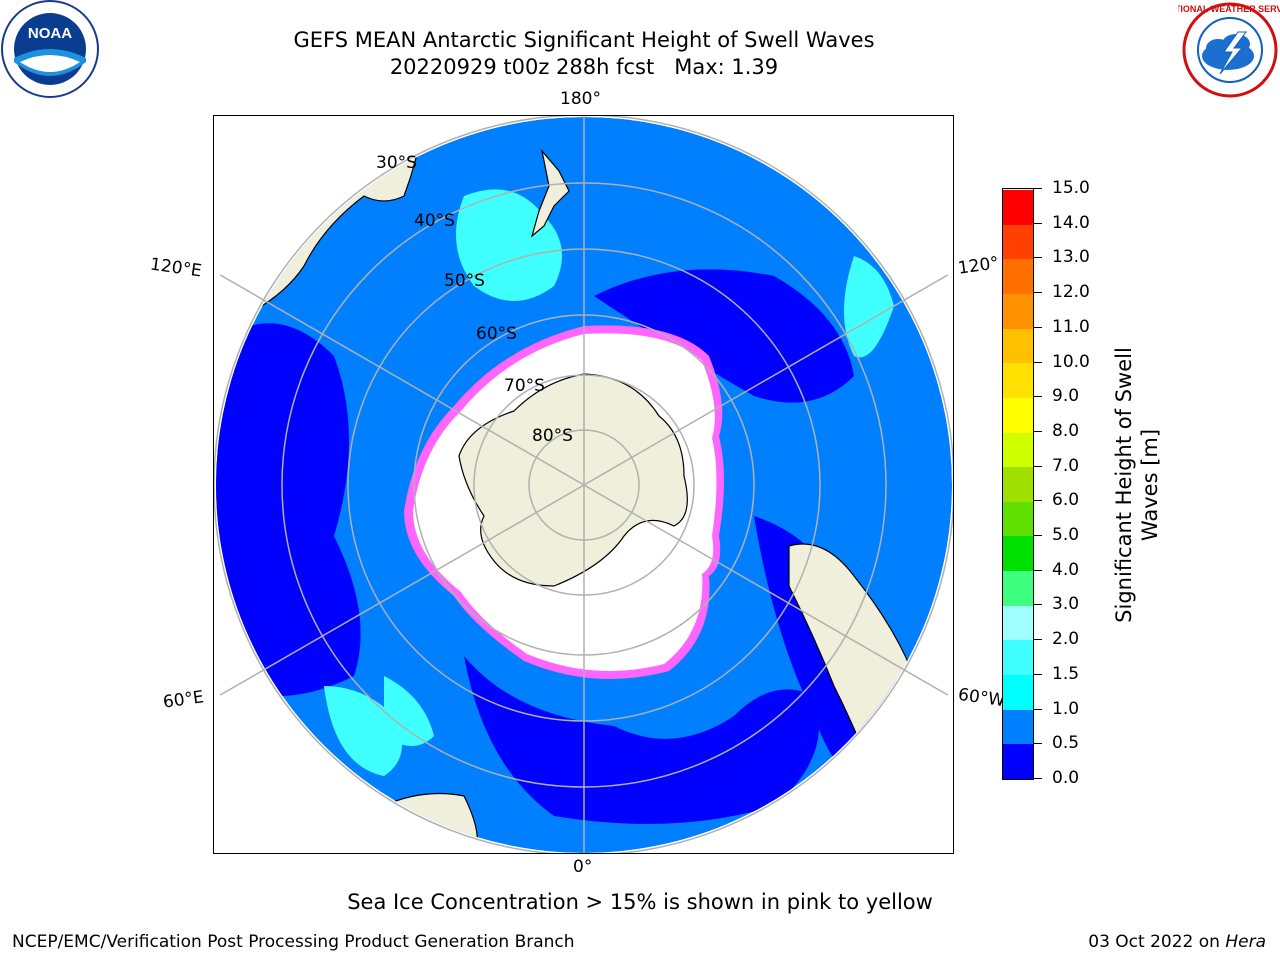 The width and height of the screenshot is (1280, 960). What do you see at coordinates (552, 436) in the screenshot?
I see `lat-label: 80°S` at bounding box center [552, 436].